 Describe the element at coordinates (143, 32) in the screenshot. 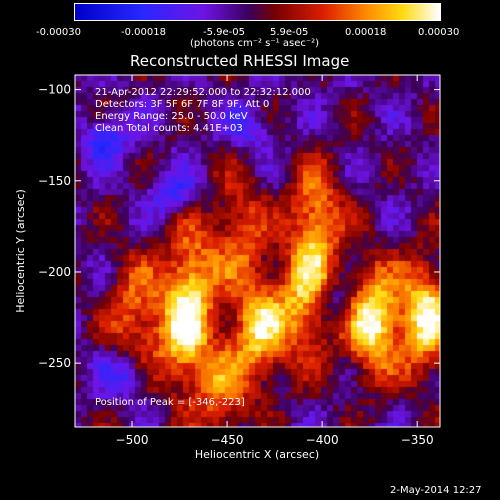

I see `colorbar-tick: -0.00018` at that location.